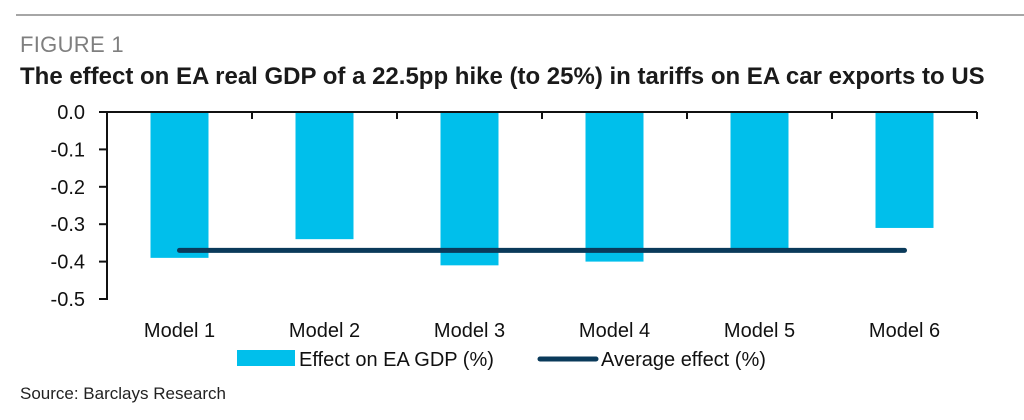 This screenshot has height=420, width=1024. I want to click on x-category-label: Model 5, so click(759, 331).